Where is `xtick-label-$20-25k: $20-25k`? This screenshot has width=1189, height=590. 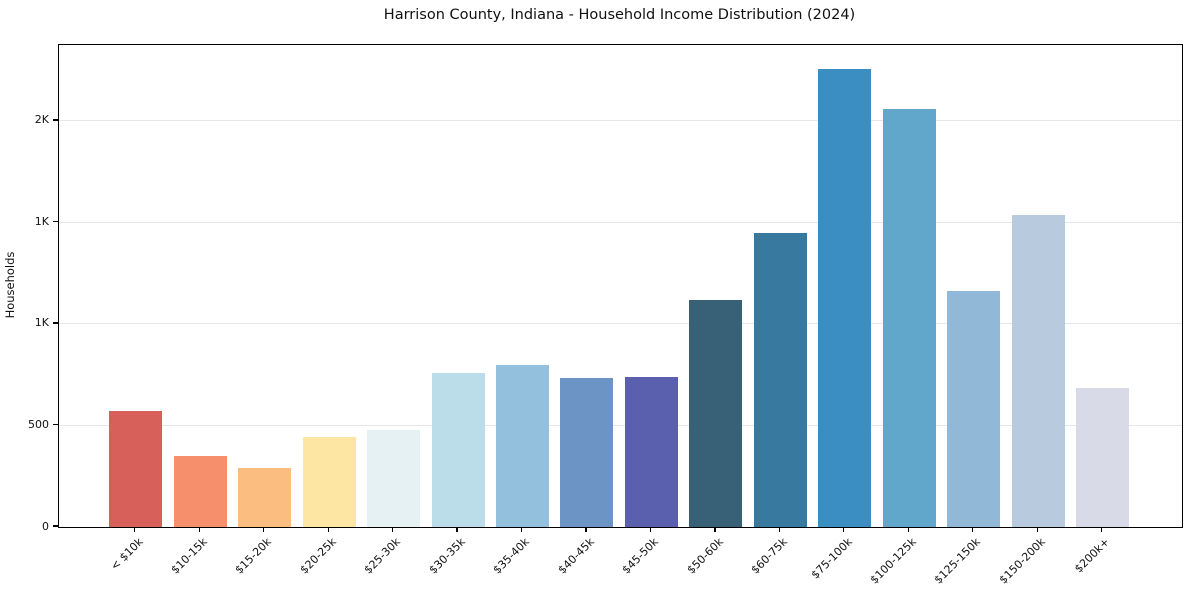 xtick-label-$20-25k: $20-25k is located at coordinates (318, 556).